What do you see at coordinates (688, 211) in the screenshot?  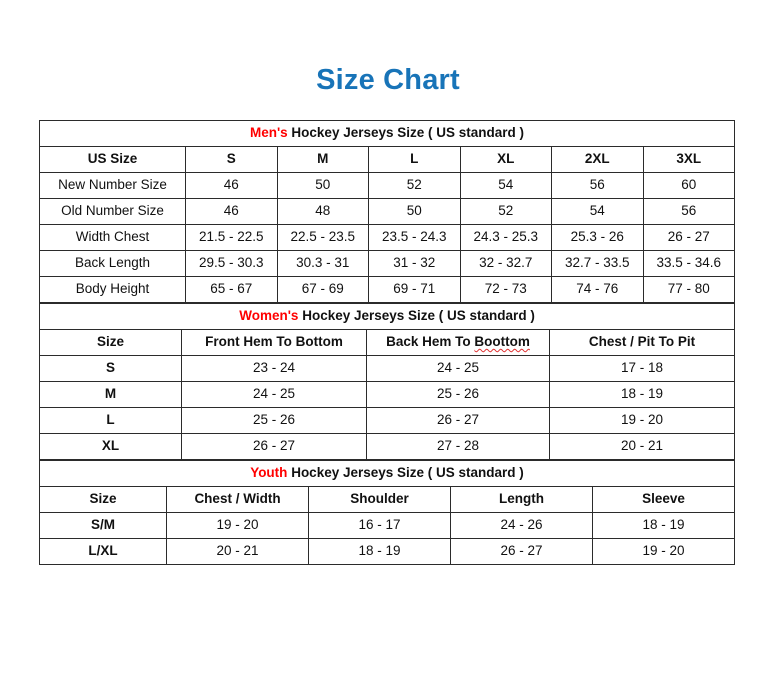 I see `mens-row-1-cell-5: 56` at bounding box center [688, 211].